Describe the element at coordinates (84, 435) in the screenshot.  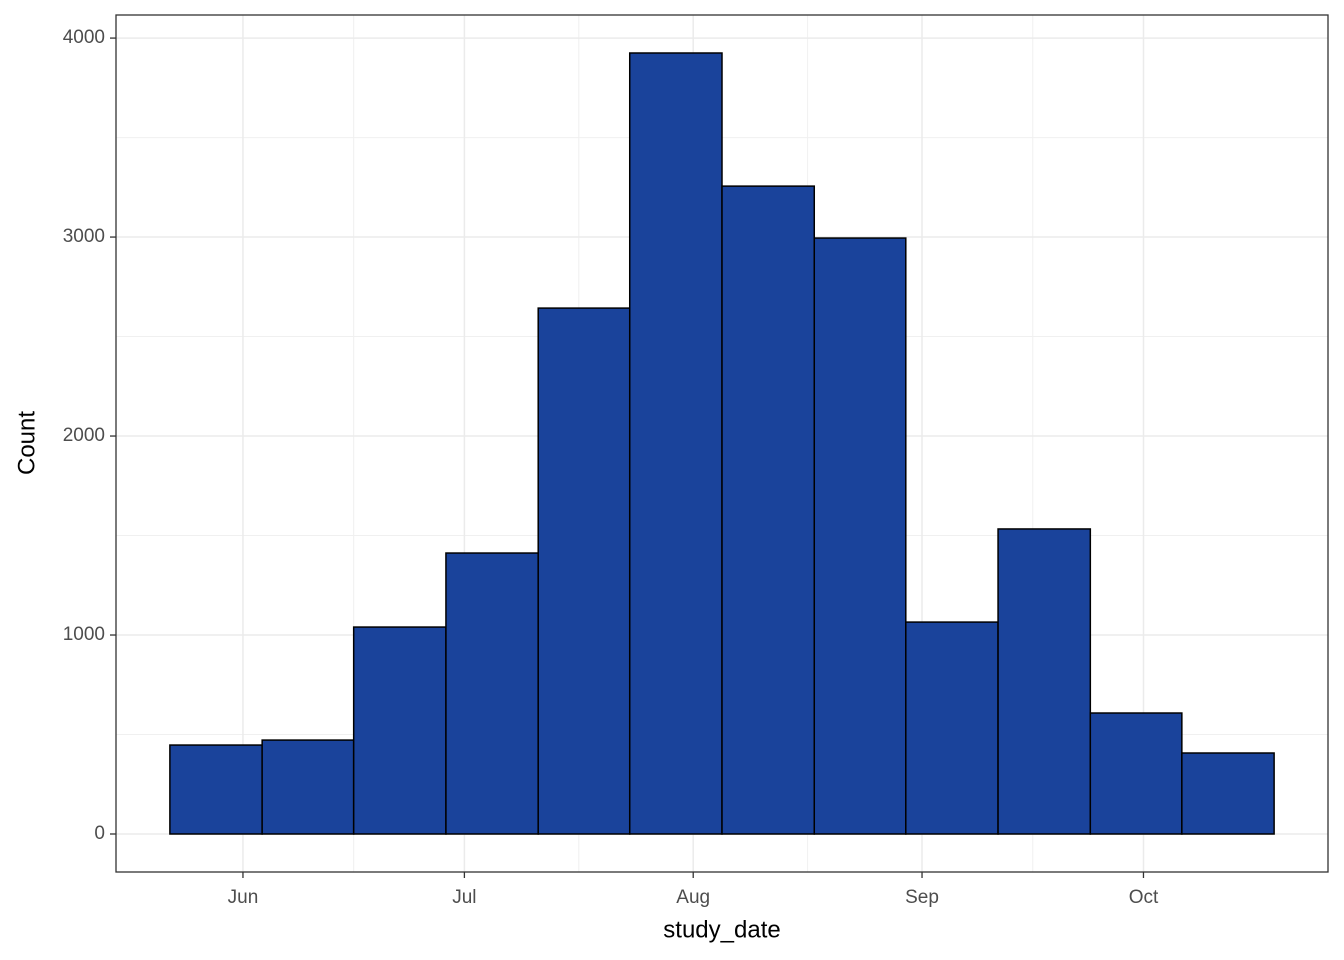
I see `y-tick-label: 2000` at that location.